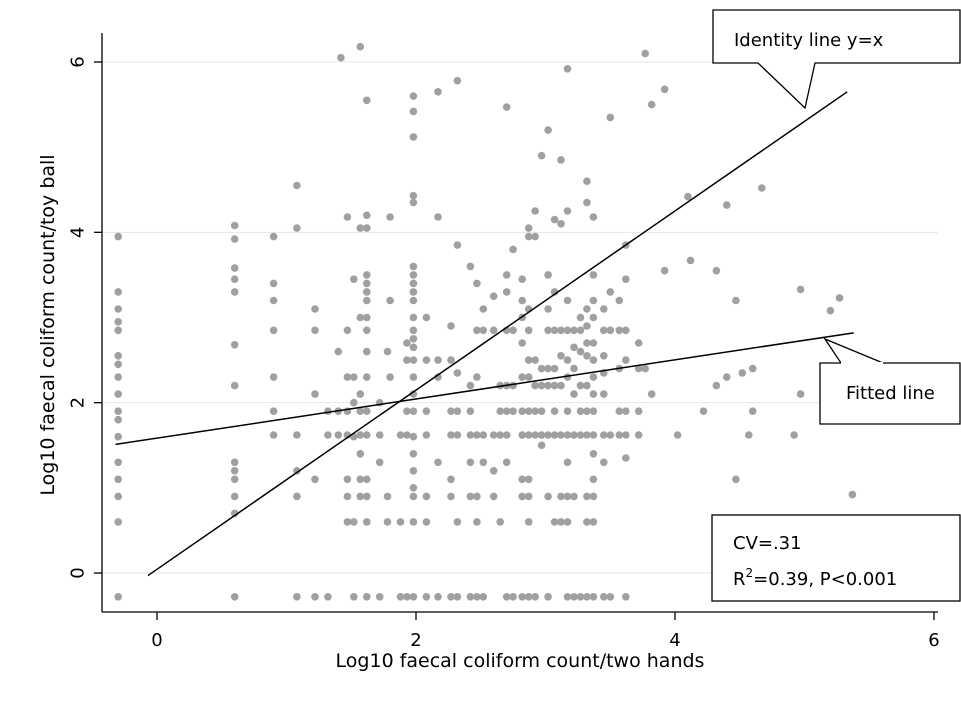 This screenshot has height=707, width=961. Describe the element at coordinates (933, 640) in the screenshot. I see `x-tick-label: 6` at that location.